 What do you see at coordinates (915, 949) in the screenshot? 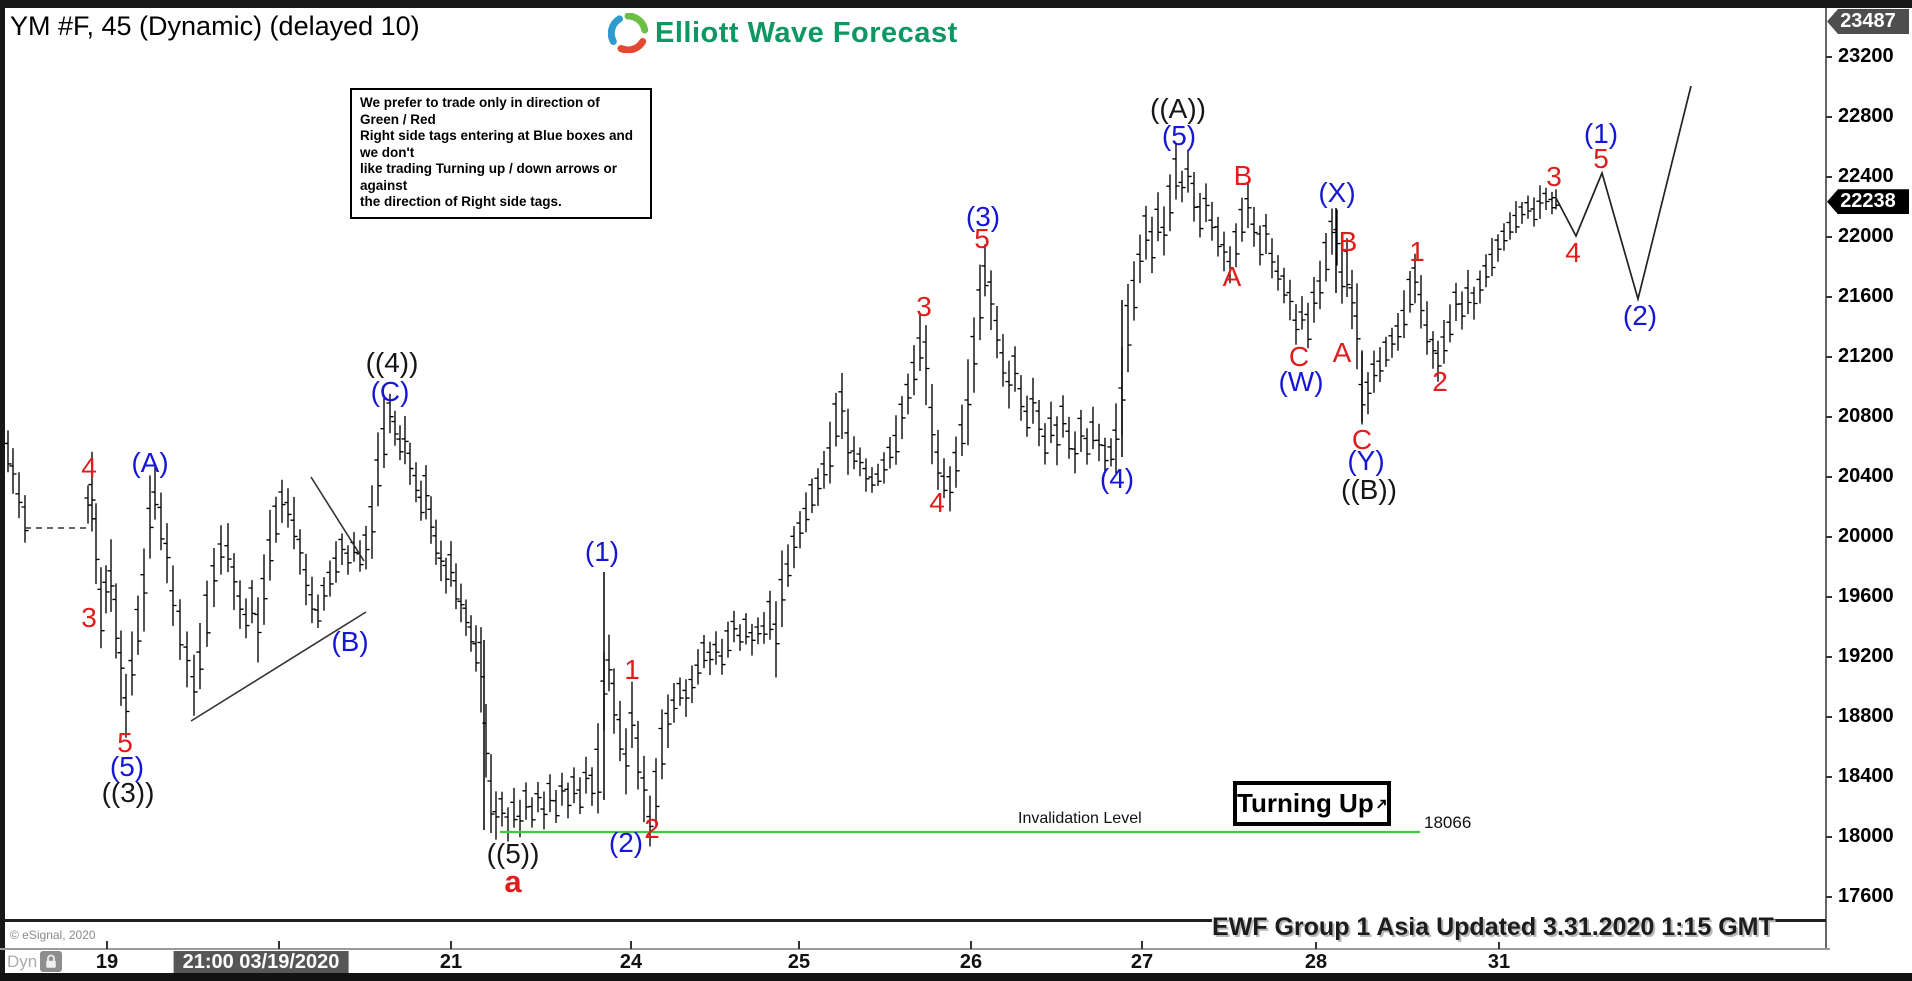
I see `axis-separator` at bounding box center [915, 949].